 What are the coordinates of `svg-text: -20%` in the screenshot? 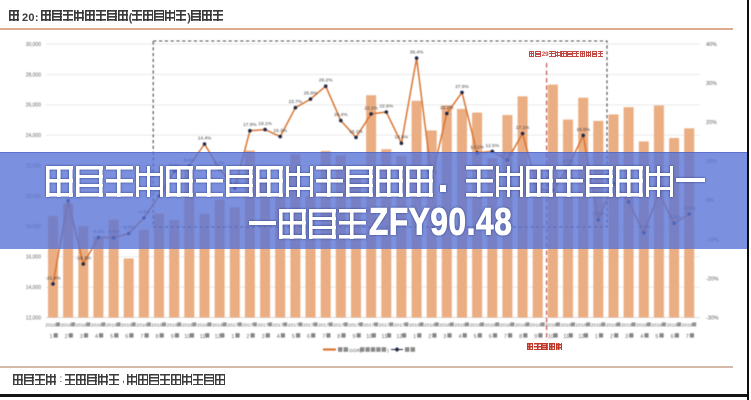 It's located at (712, 279).